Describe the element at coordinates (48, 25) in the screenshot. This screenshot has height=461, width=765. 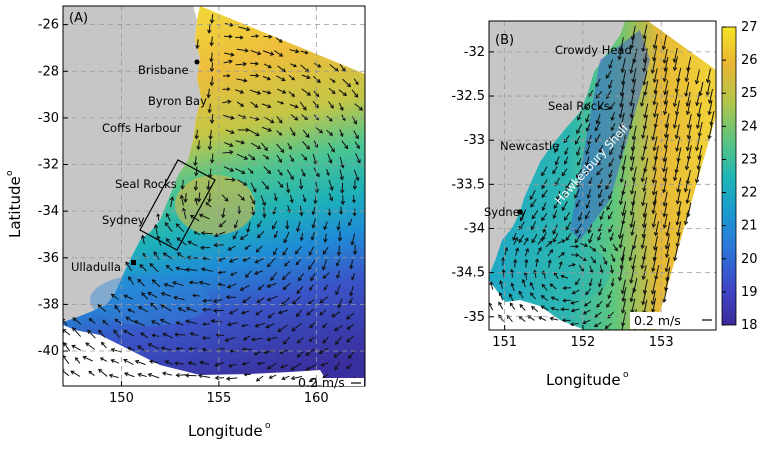
I see `panel-a-ytick-label: -26` at that location.